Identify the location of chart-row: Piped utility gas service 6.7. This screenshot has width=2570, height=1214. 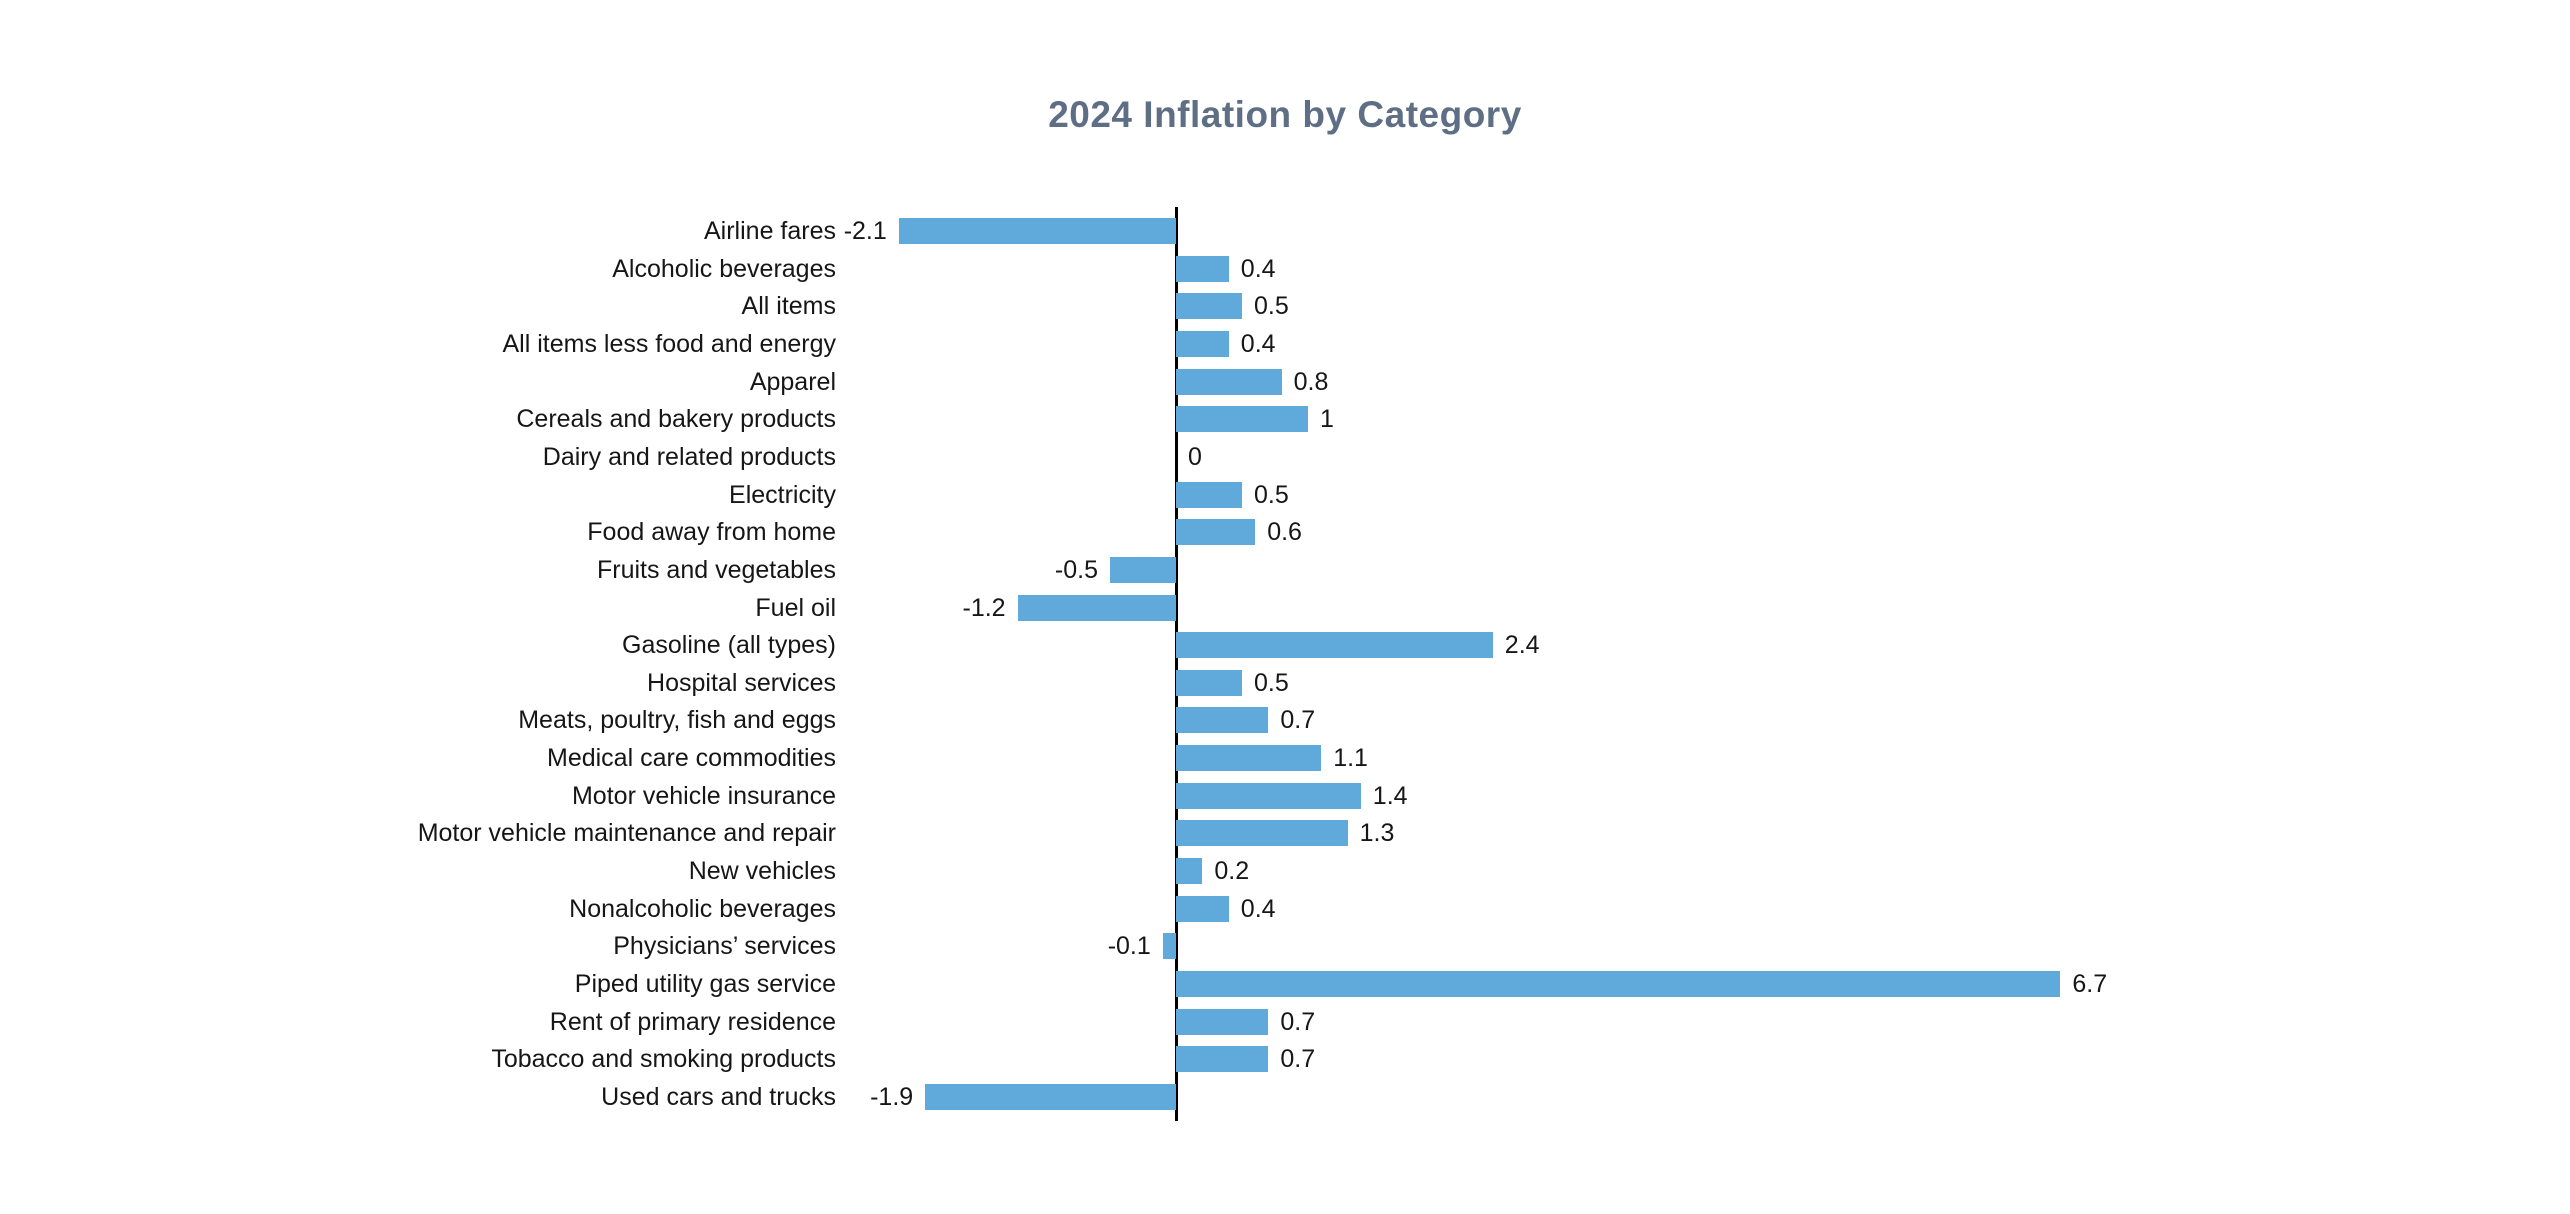
(1285, 984).